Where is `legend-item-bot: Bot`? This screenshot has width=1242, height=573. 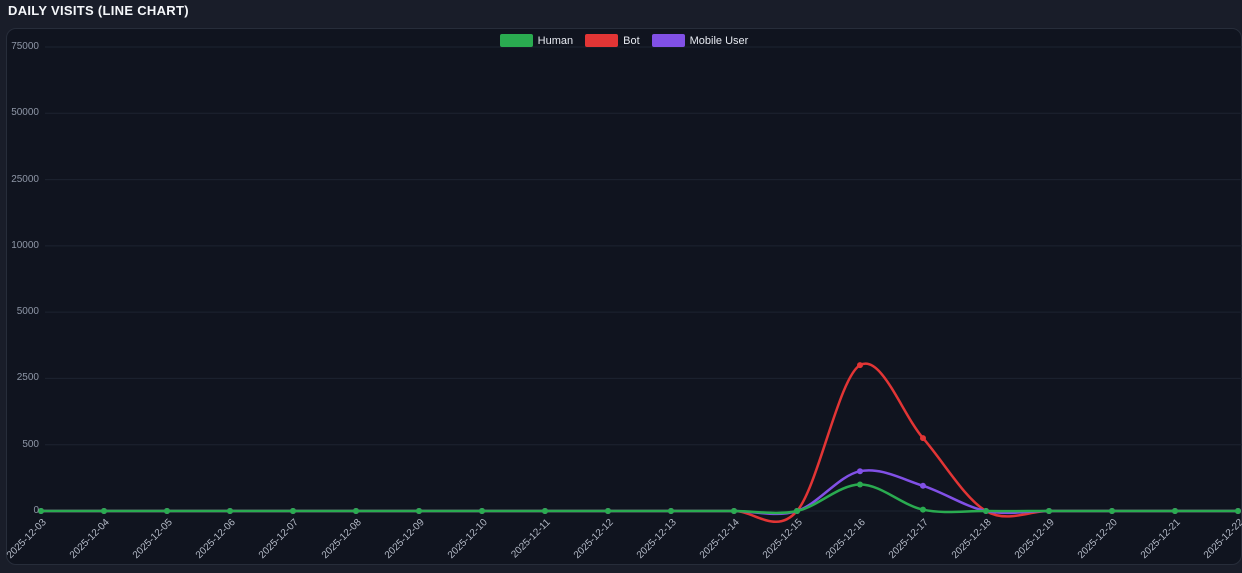 legend-item-bot: Bot is located at coordinates (612, 40).